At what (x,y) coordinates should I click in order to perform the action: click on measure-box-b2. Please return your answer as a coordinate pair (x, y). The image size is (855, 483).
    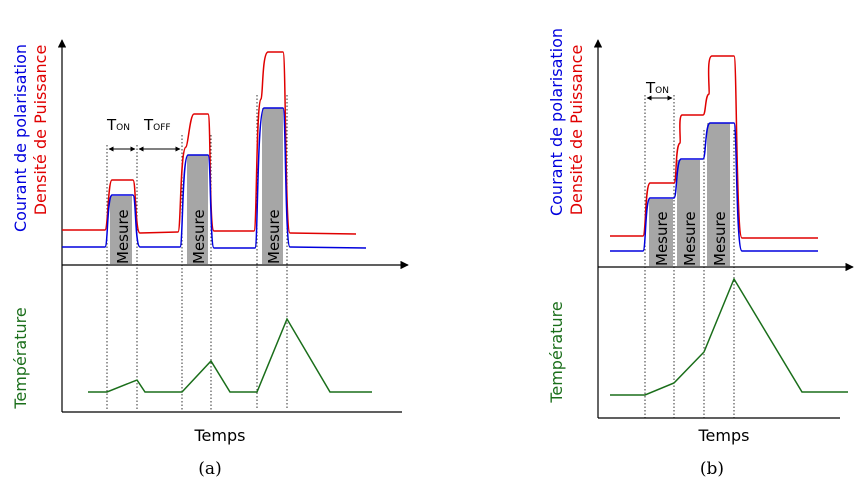
    Looking at the image, I should click on (688, 213).